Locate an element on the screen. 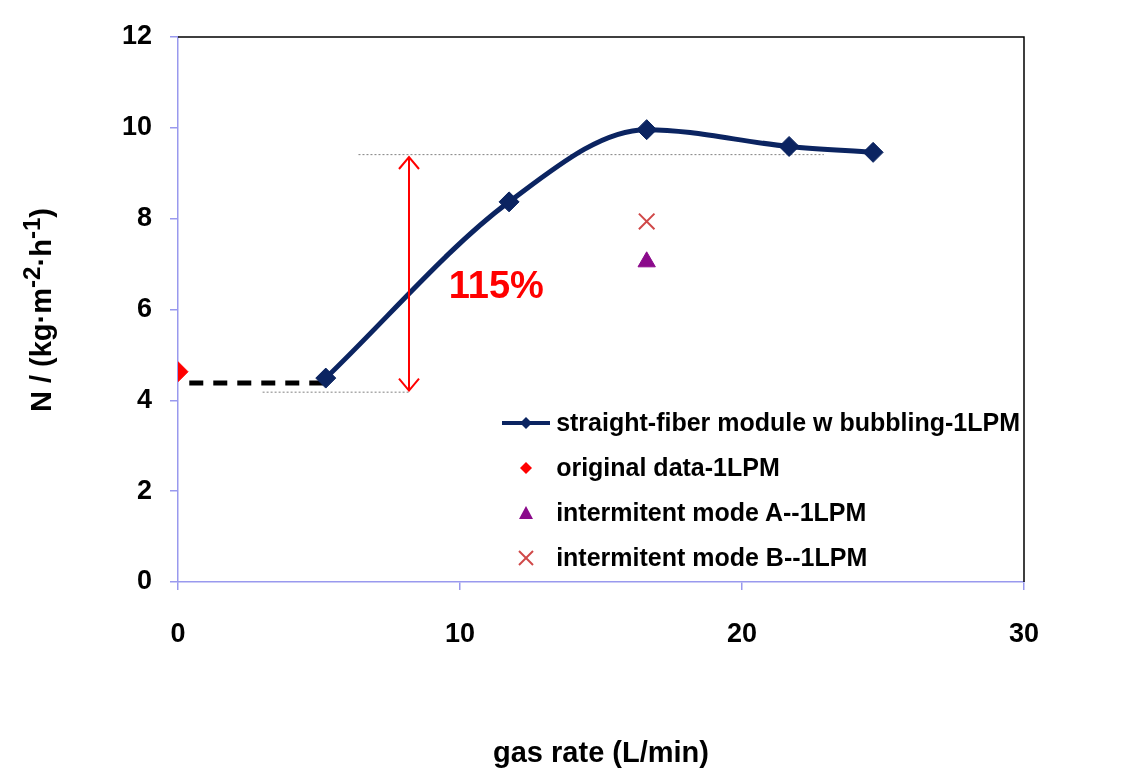 The image size is (1134, 775). legend-label: intermitent mode A--1LPM is located at coordinates (711, 512).